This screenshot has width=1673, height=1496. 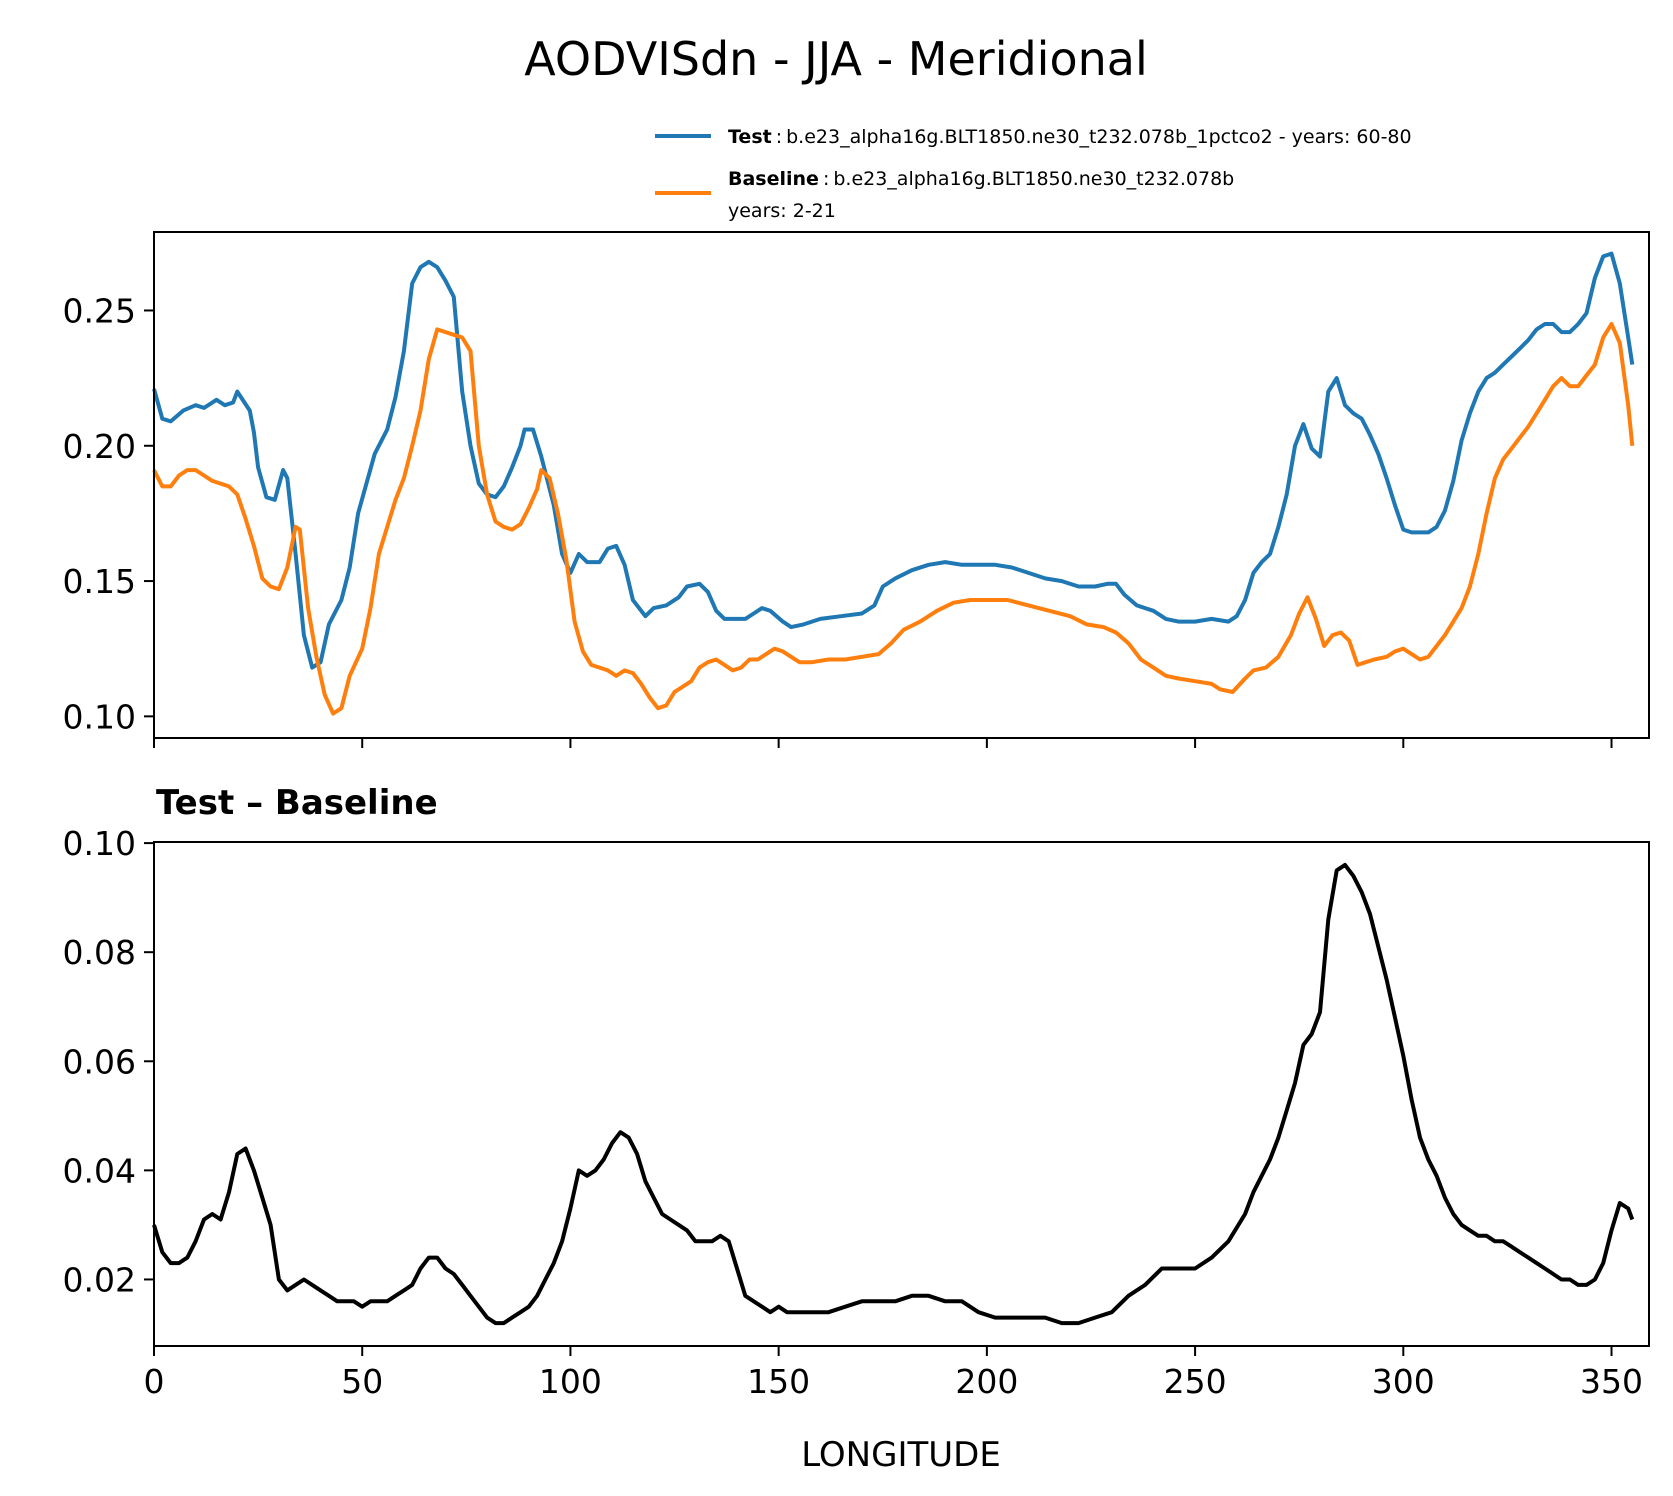 I want to click on top-y-tick-label: 0.20, so click(x=99, y=446).